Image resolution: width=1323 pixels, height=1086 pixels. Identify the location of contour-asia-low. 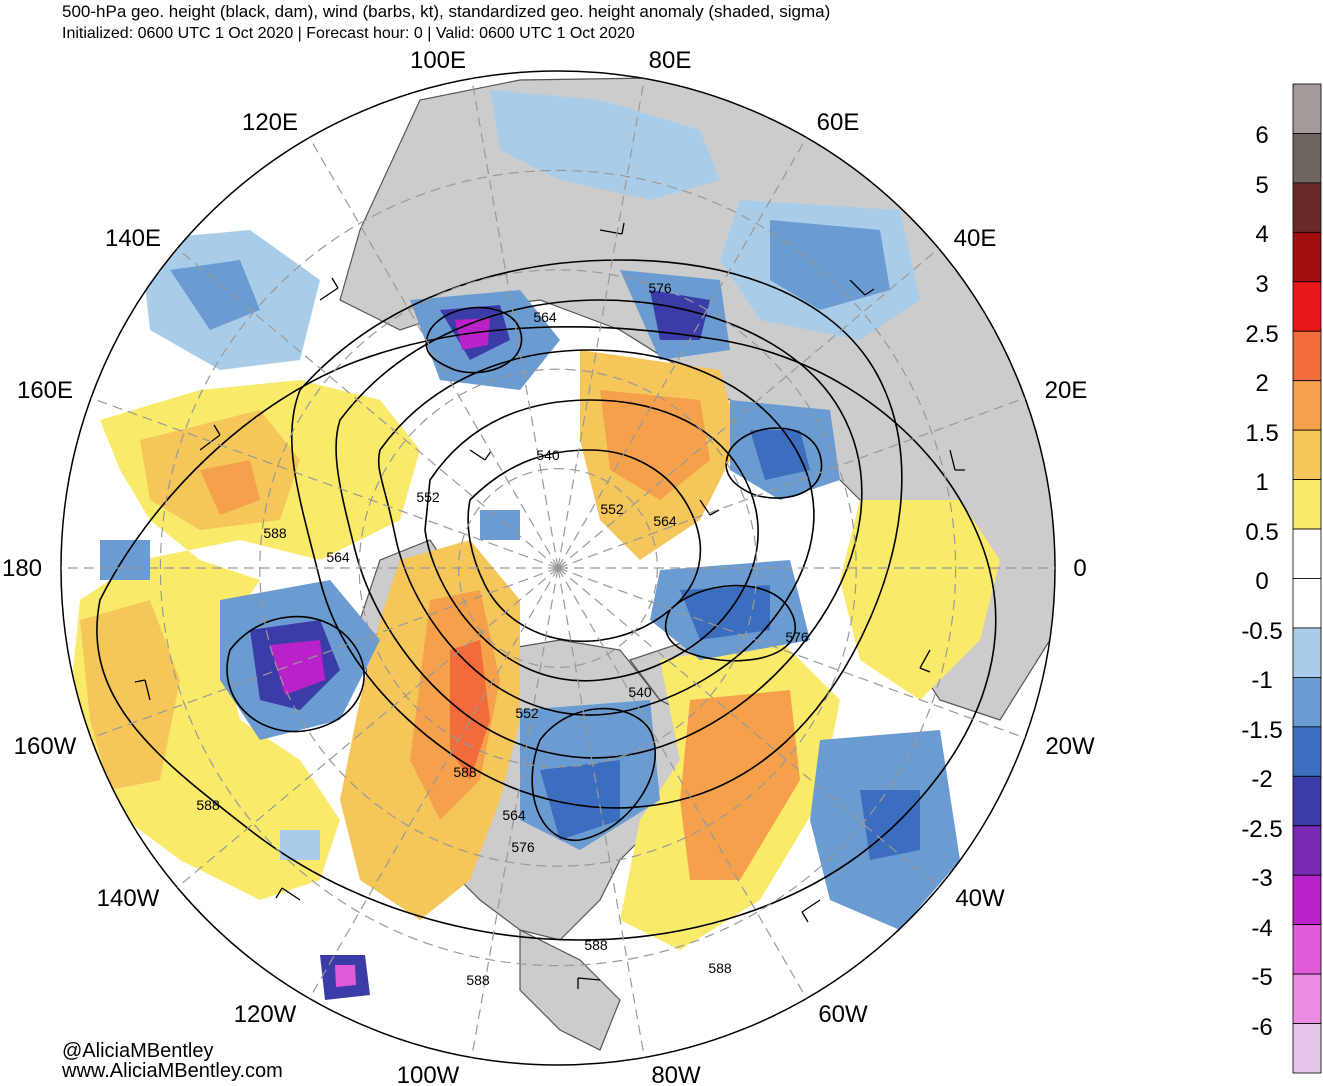
(474, 340).